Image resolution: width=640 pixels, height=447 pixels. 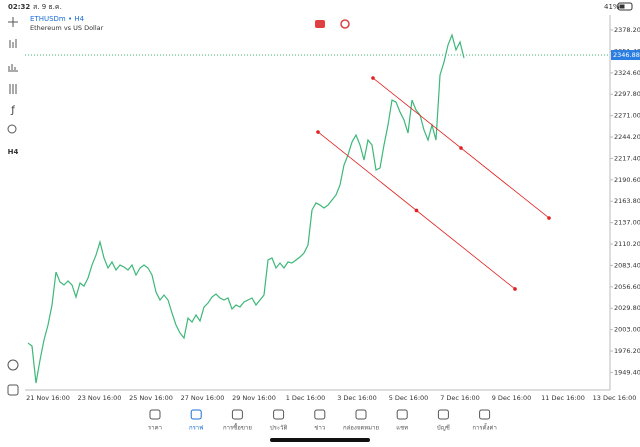 I want to click on y-tick-label: 2137.00, so click(x=627, y=223).